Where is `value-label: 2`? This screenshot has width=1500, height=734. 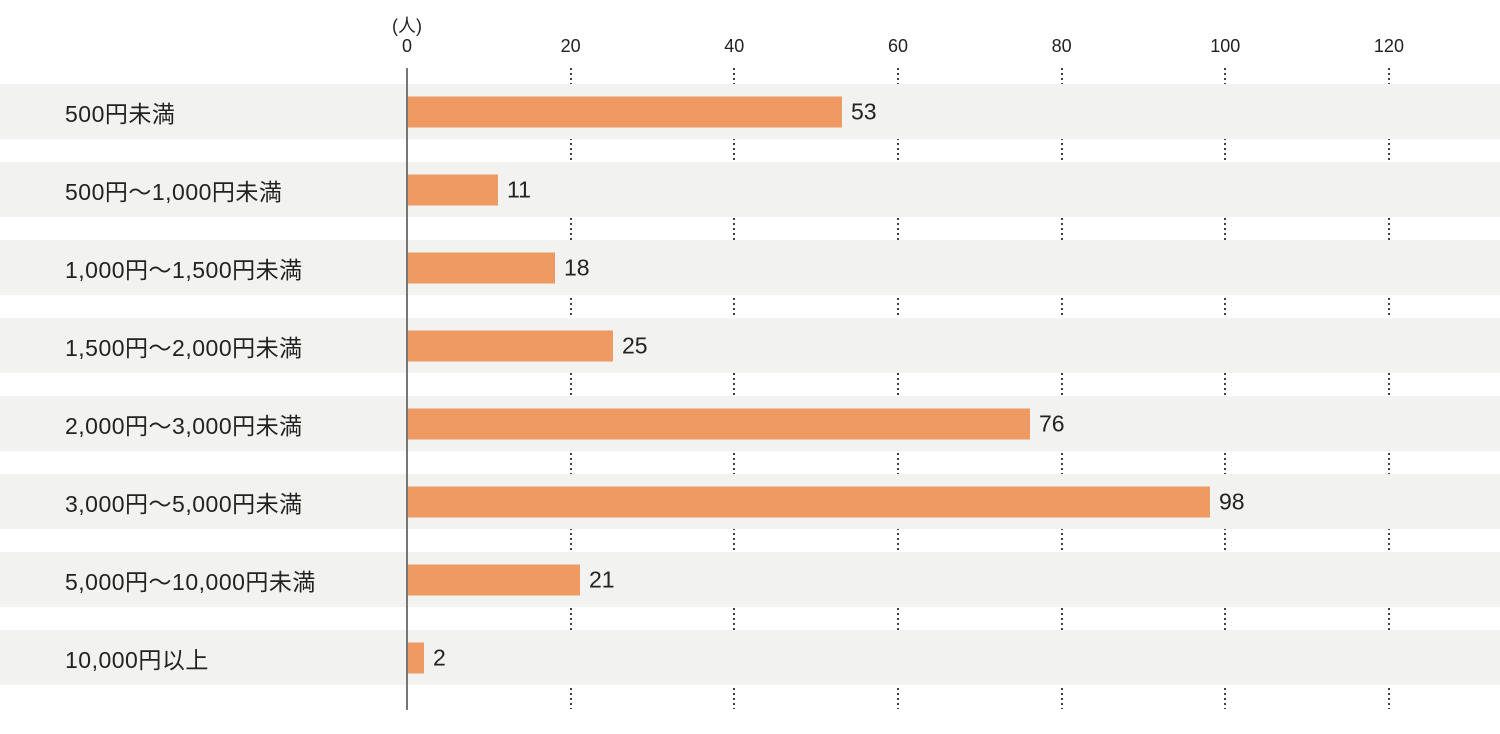
value-label: 2 is located at coordinates (439, 657).